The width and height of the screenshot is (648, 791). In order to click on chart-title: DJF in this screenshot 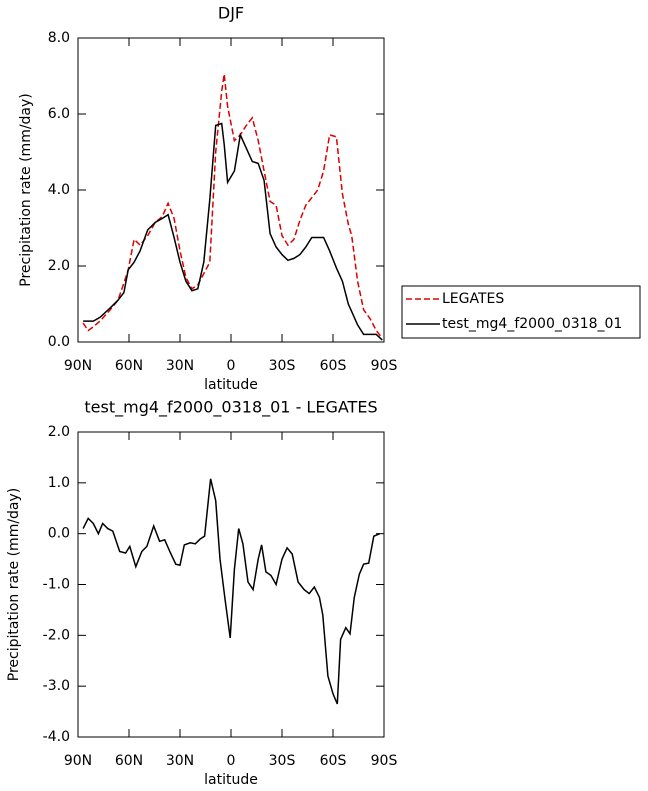, I will do `click(231, 13)`.